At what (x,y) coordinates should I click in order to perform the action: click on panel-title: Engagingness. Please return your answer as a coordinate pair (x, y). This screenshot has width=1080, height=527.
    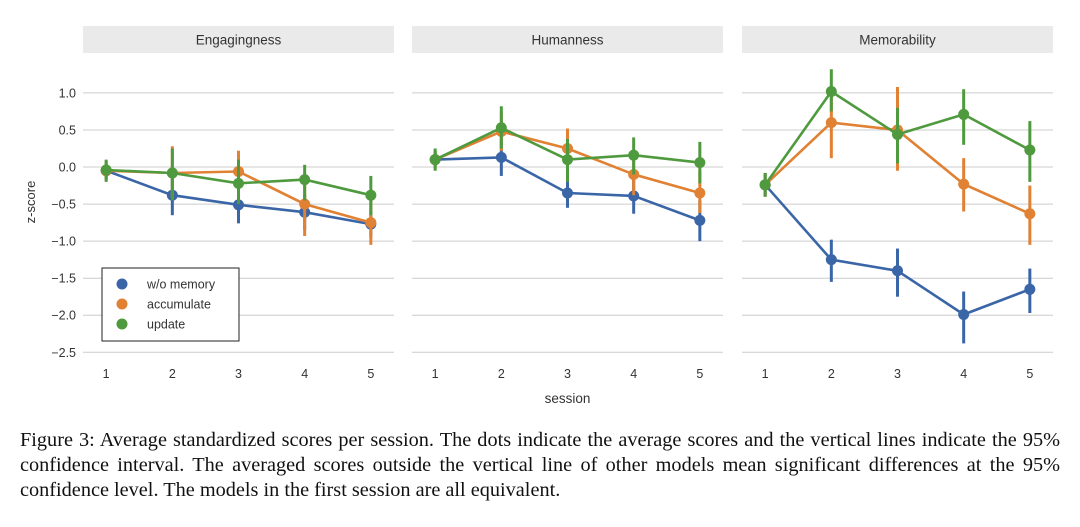
    Looking at the image, I should click on (239, 40).